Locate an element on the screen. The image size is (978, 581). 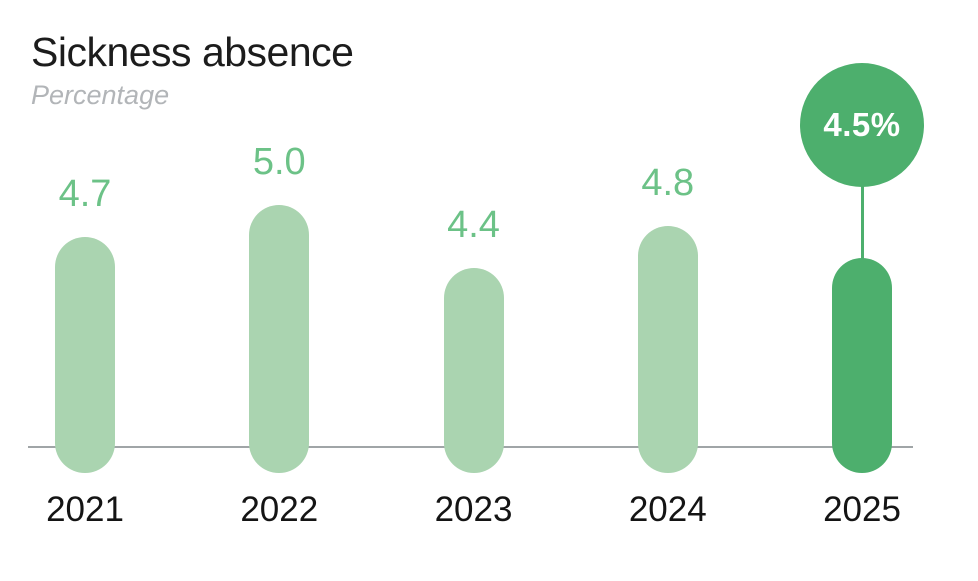
highlight-bubble-label: 4.5% is located at coordinates (862, 124).